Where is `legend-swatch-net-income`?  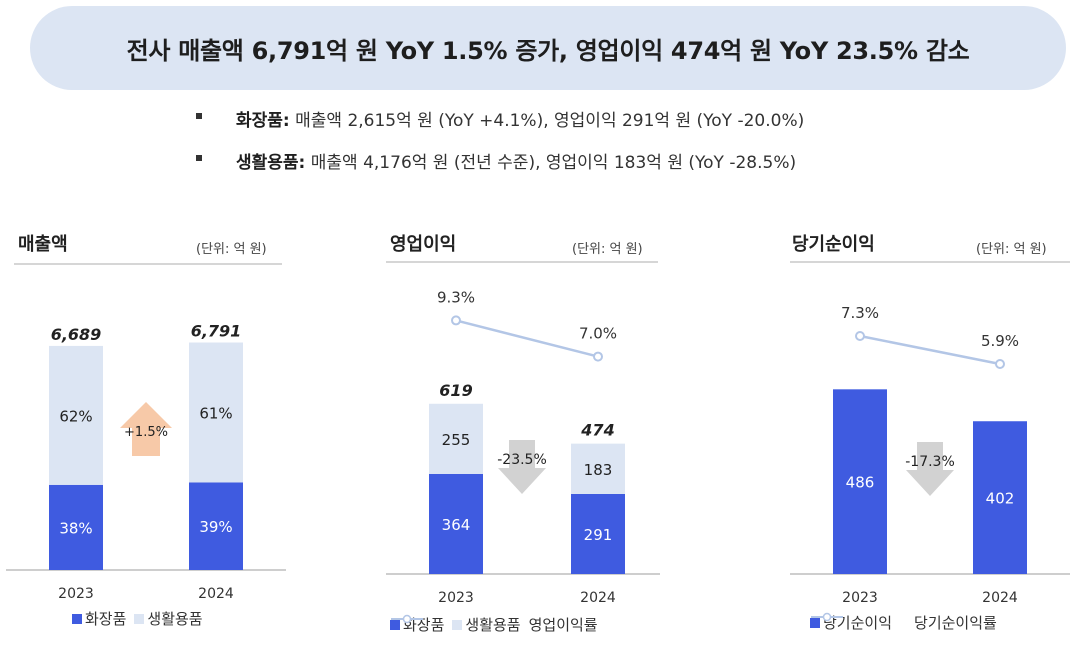 legend-swatch-net-income is located at coordinates (815, 622).